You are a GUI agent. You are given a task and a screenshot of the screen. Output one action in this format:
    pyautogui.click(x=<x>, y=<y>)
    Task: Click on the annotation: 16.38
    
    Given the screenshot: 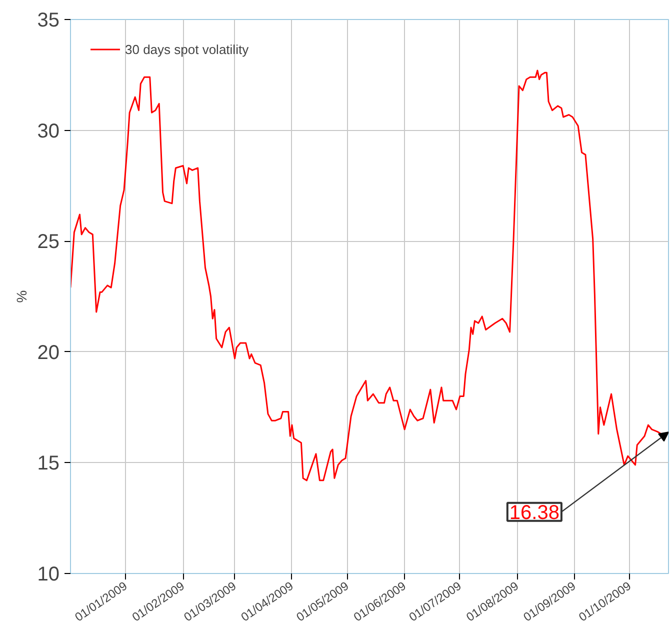 What is the action you would take?
    pyautogui.click(x=534, y=513)
    